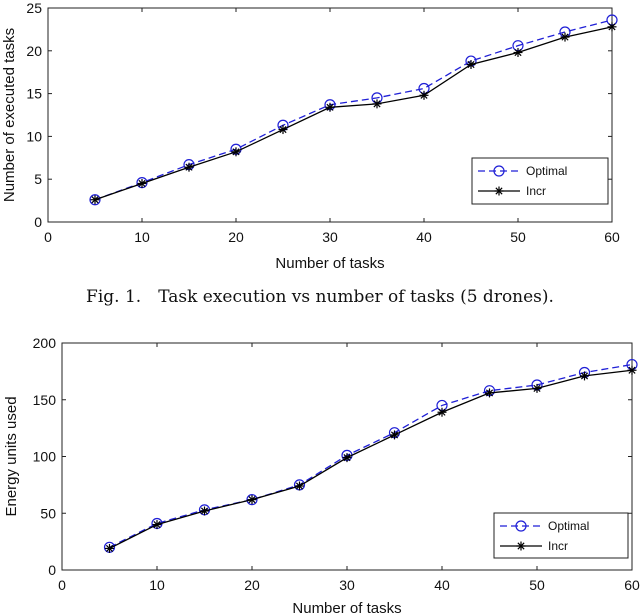 The width and height of the screenshot is (640, 615). What do you see at coordinates (34, 51) in the screenshot?
I see `y-tick-label: 20` at bounding box center [34, 51].